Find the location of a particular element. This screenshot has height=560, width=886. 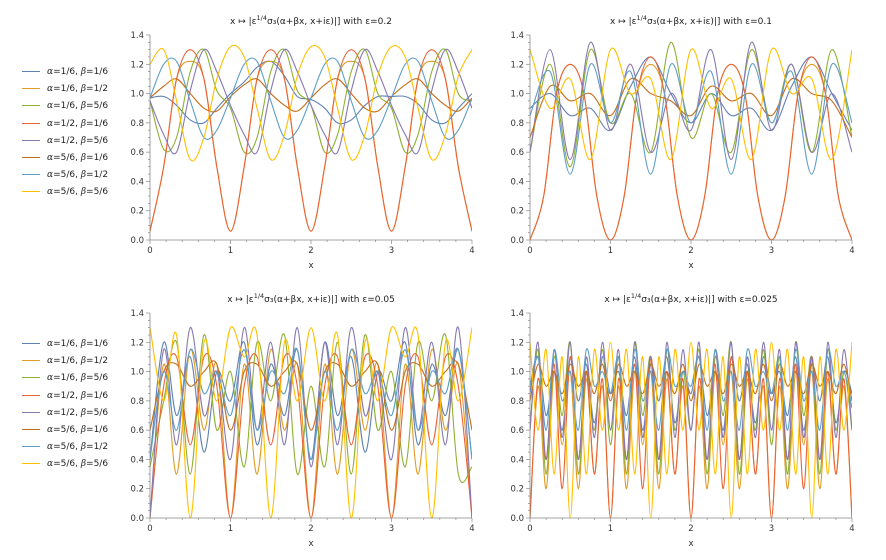

y-tick-label: 0.2 is located at coordinates (517, 212).